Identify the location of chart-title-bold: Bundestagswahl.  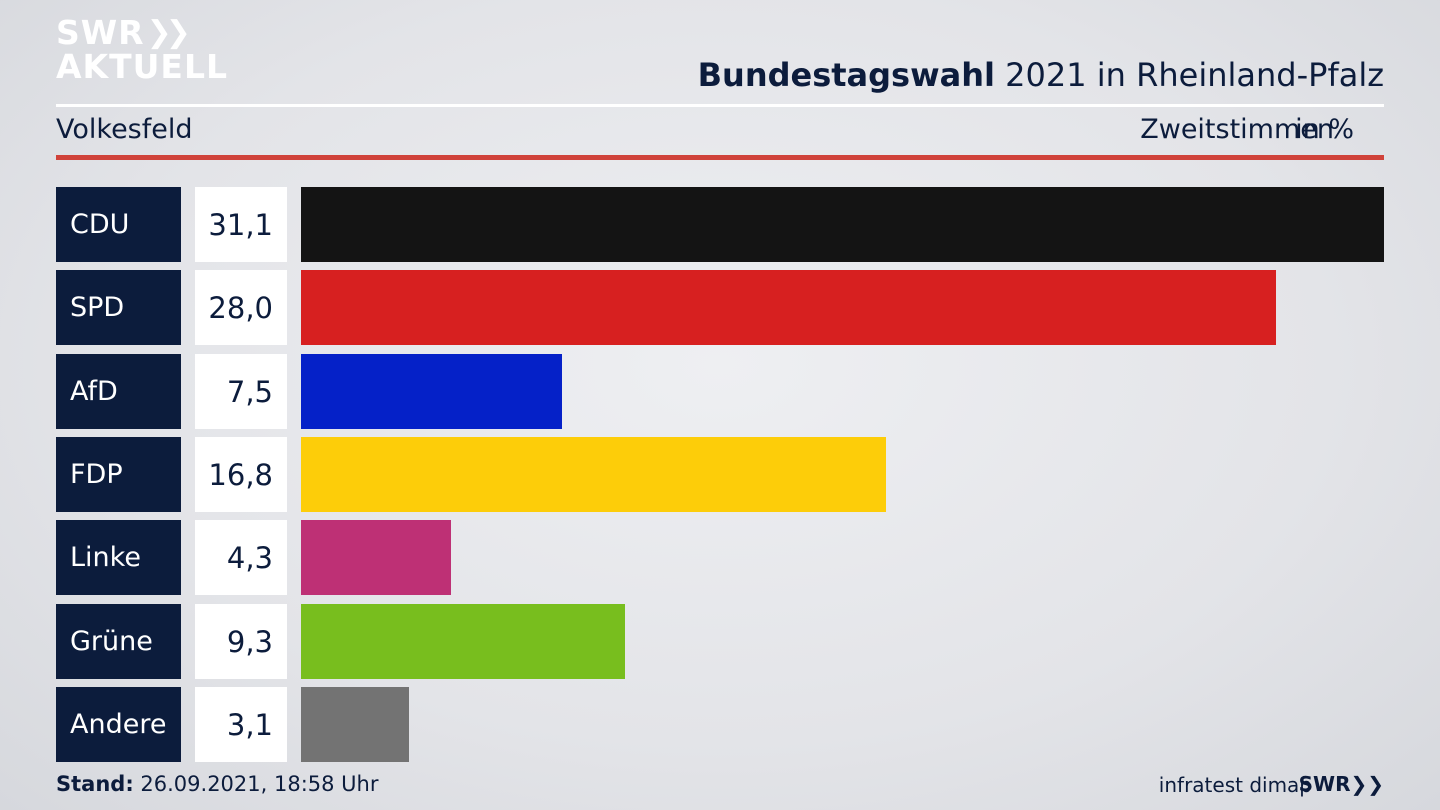
(846, 75).